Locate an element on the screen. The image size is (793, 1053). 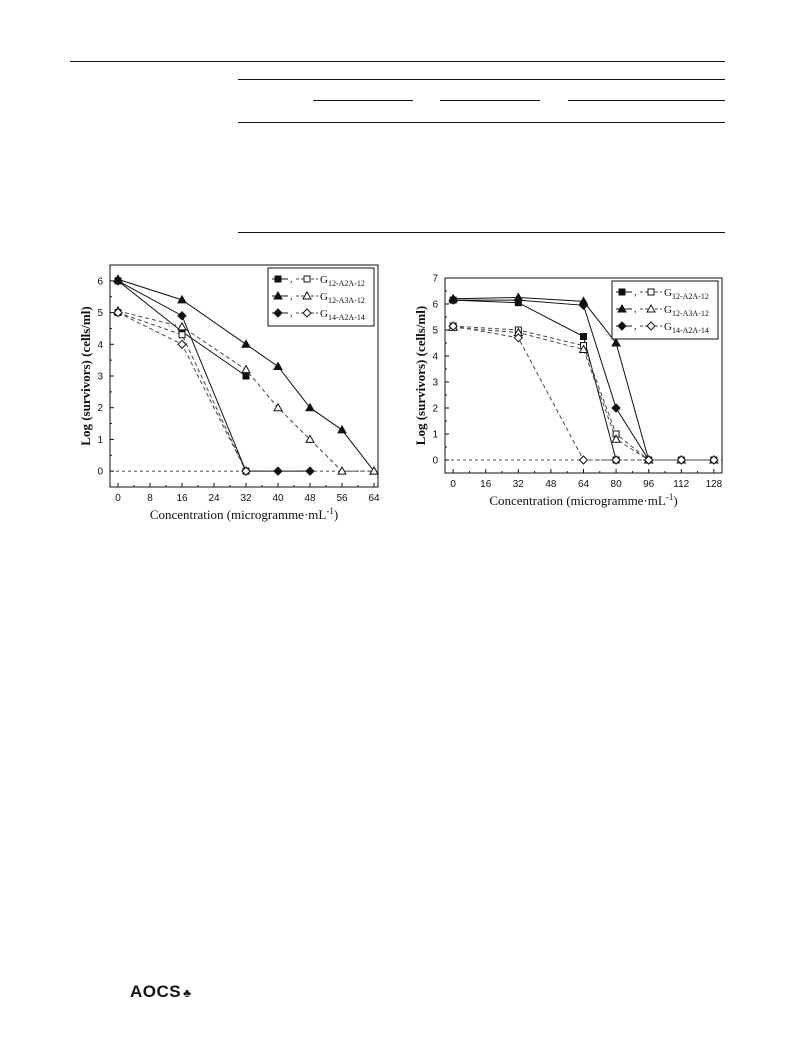
right-xtick-label: 128 is located at coordinates (714, 484).